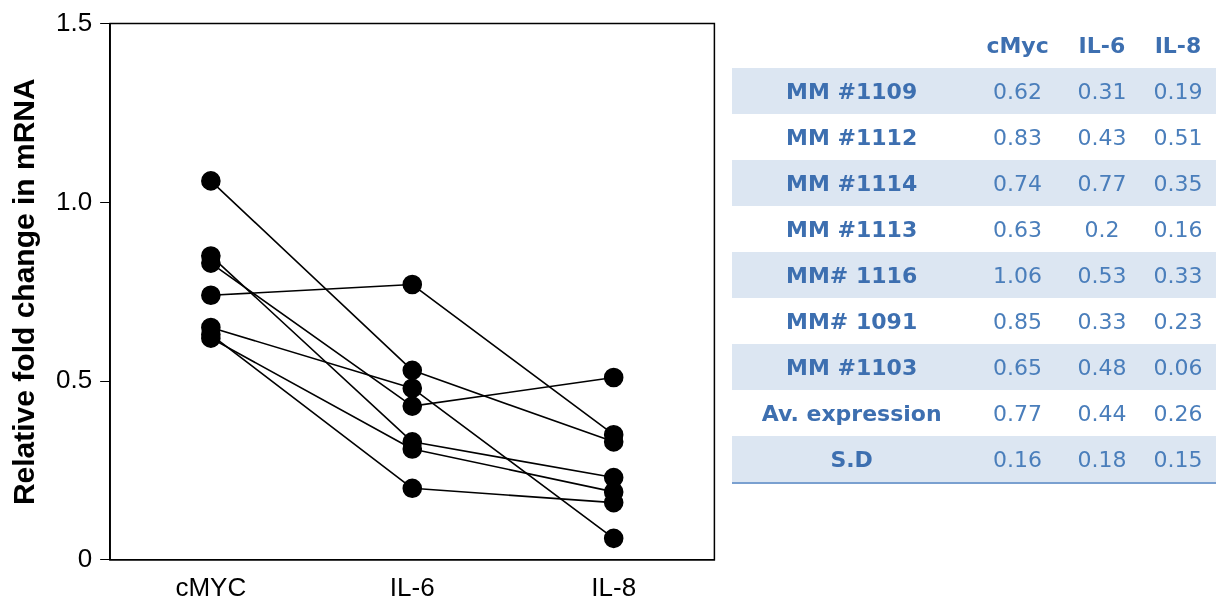 The width and height of the screenshot is (1220, 607). What do you see at coordinates (1017, 91) in the screenshot?
I see `data-label: 0.62` at bounding box center [1017, 91].